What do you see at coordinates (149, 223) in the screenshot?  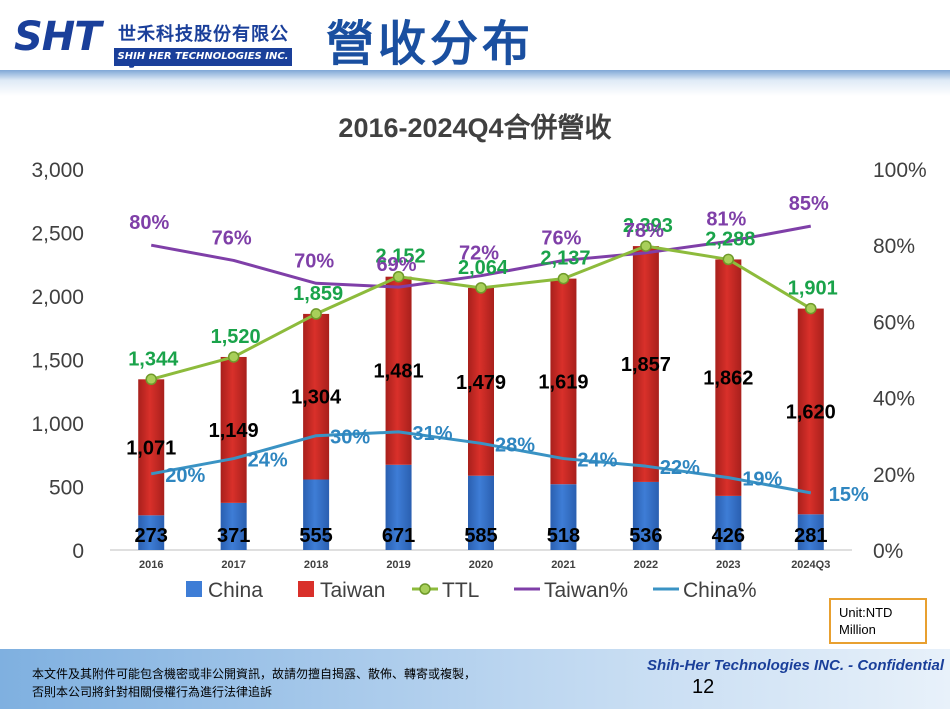 I see `label-taiwan-pct: 80%` at bounding box center [149, 223].